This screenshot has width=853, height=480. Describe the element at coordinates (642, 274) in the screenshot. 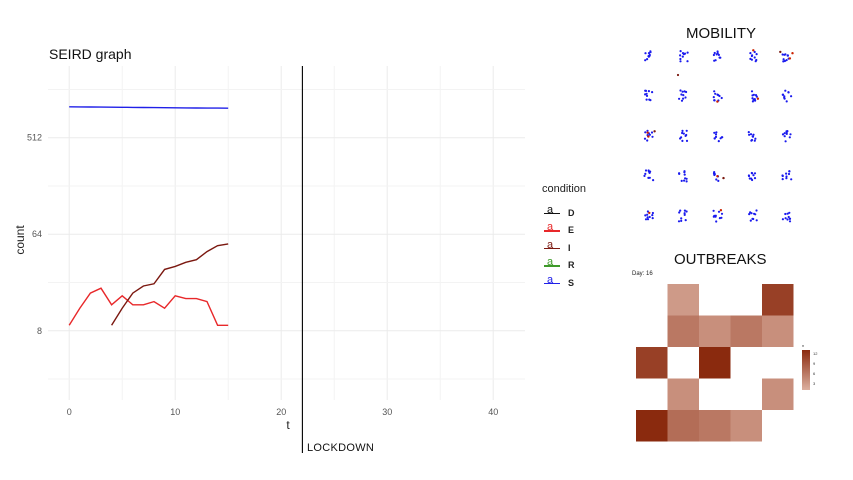

I see `outbreaks-day-label: Day: 16` at that location.